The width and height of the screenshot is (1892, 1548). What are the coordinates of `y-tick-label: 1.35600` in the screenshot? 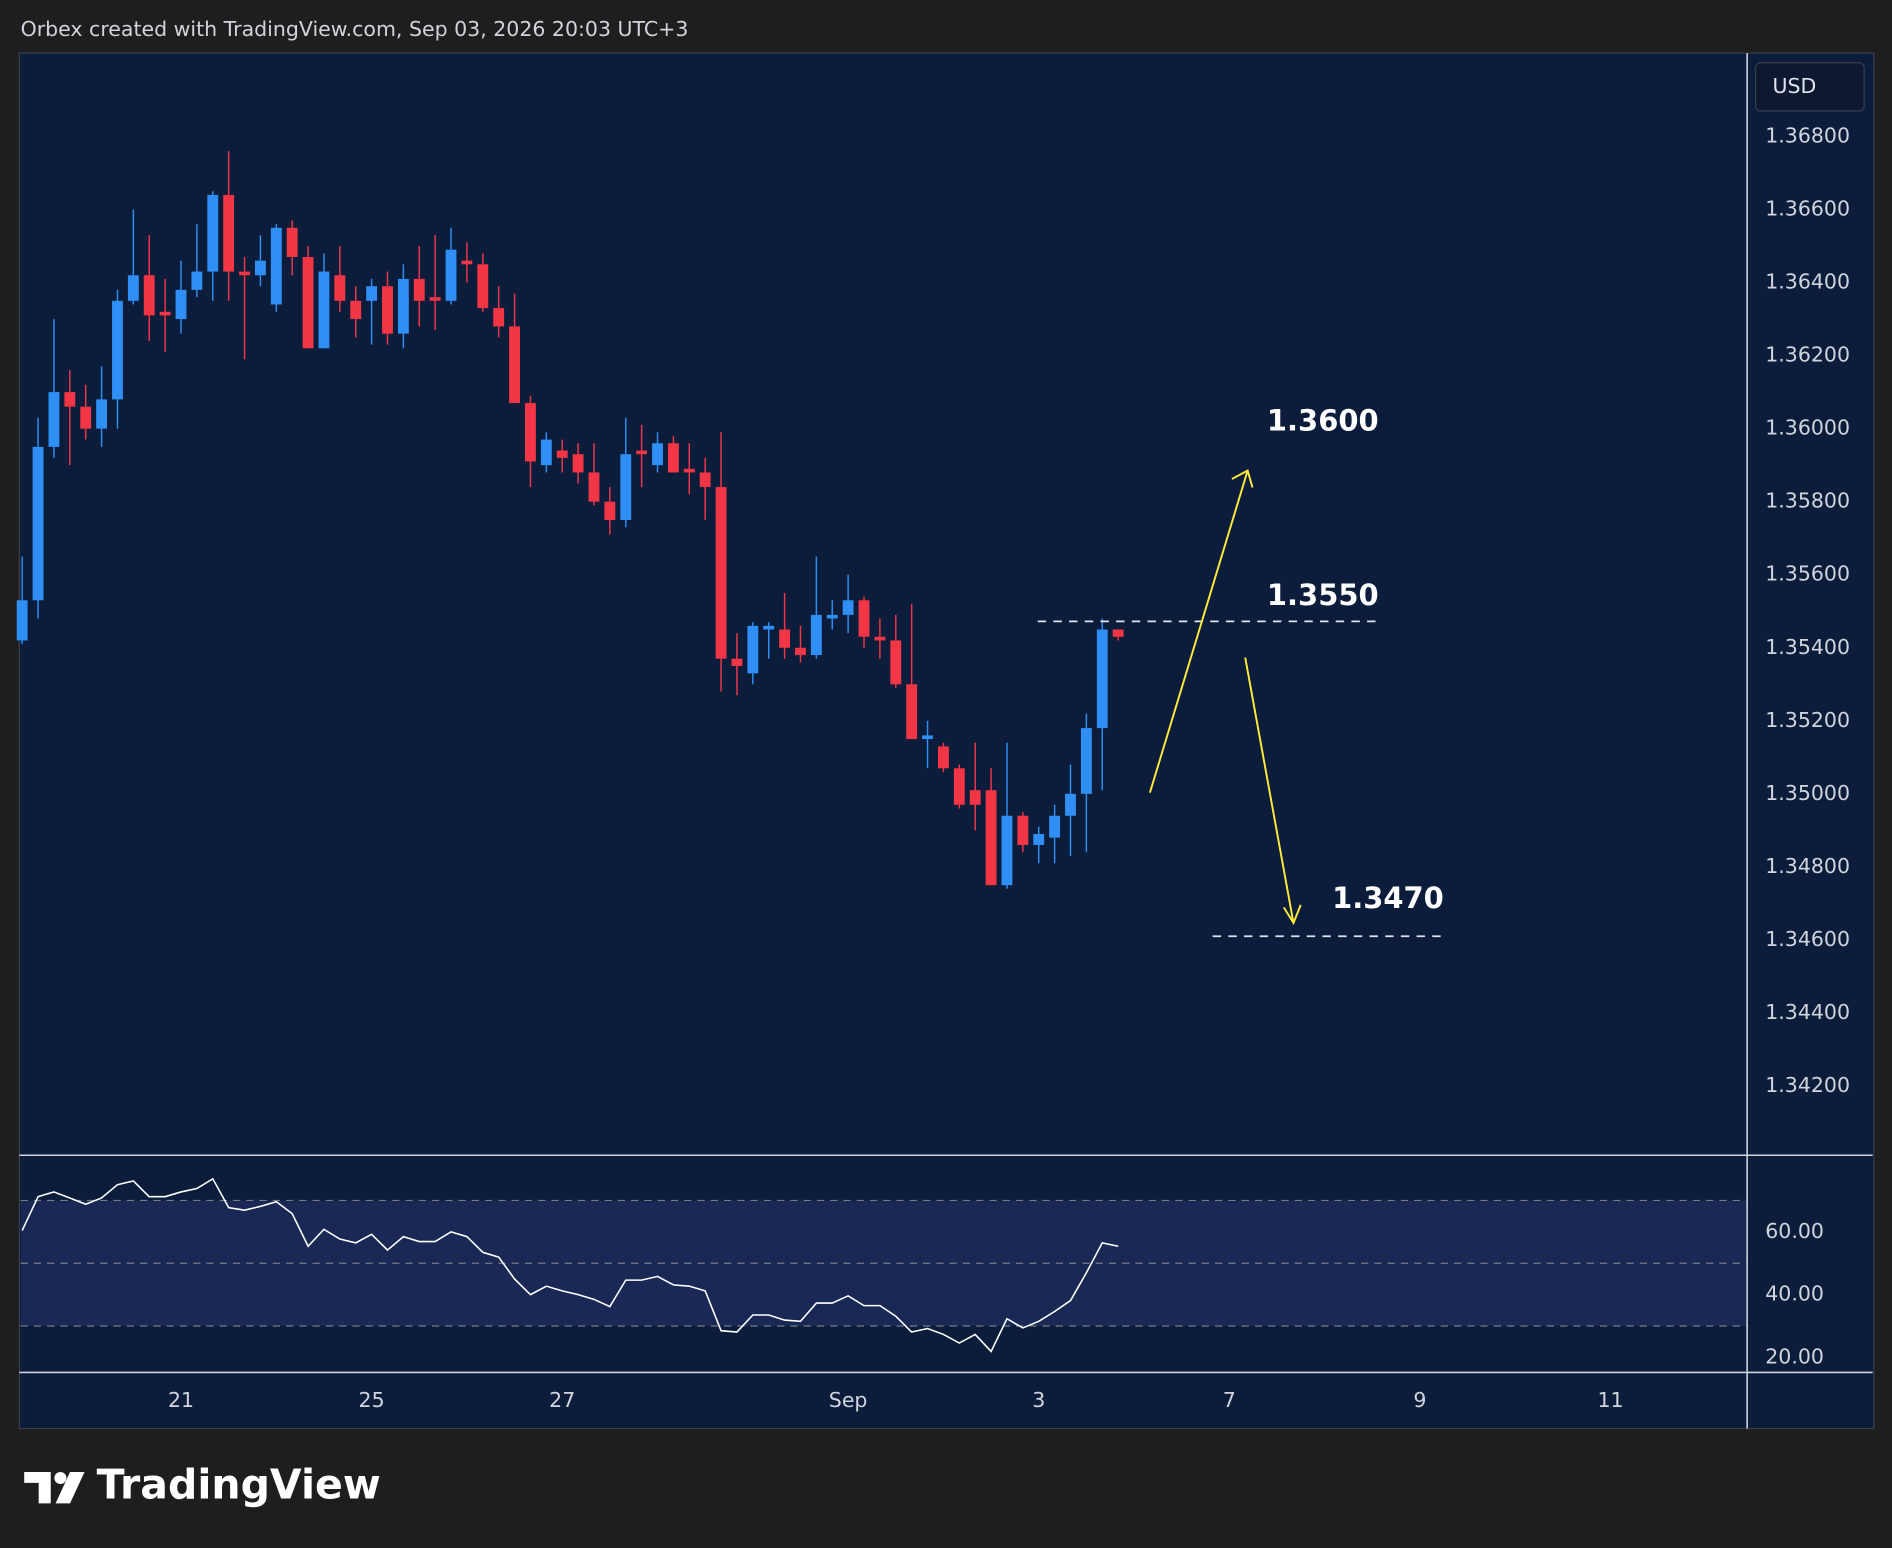 It's located at (1807, 574).